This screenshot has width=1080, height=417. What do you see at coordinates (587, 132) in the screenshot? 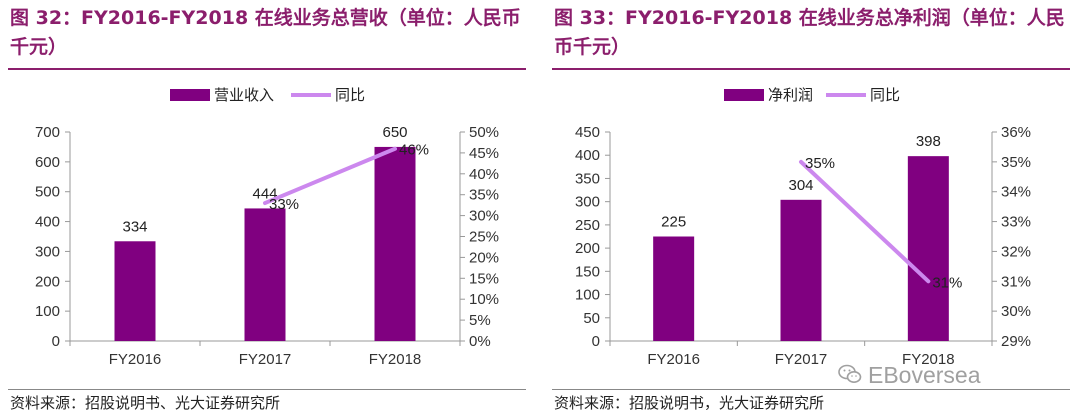
I see `left-tick-label: 450` at bounding box center [587, 132].